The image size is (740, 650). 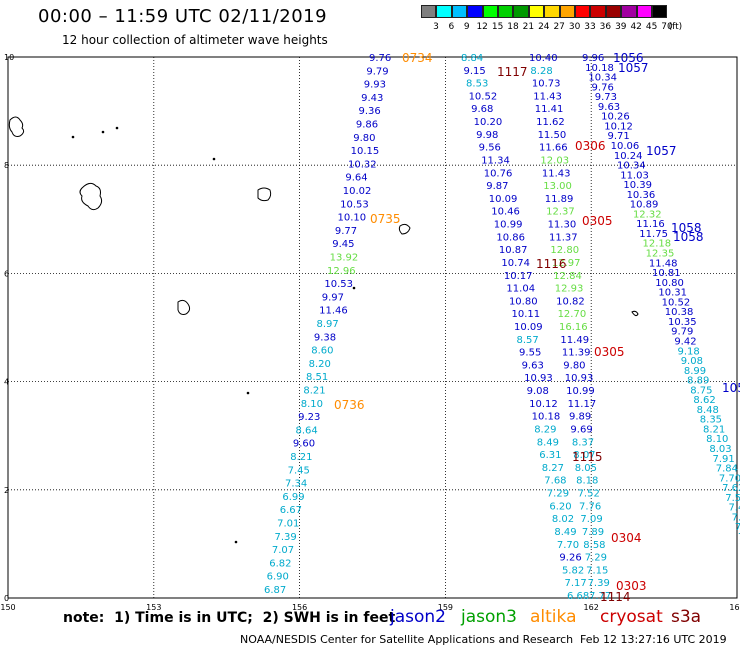 What do you see at coordinates (558, 494) in the screenshot?
I see `swh-value: 7.29` at bounding box center [558, 494].